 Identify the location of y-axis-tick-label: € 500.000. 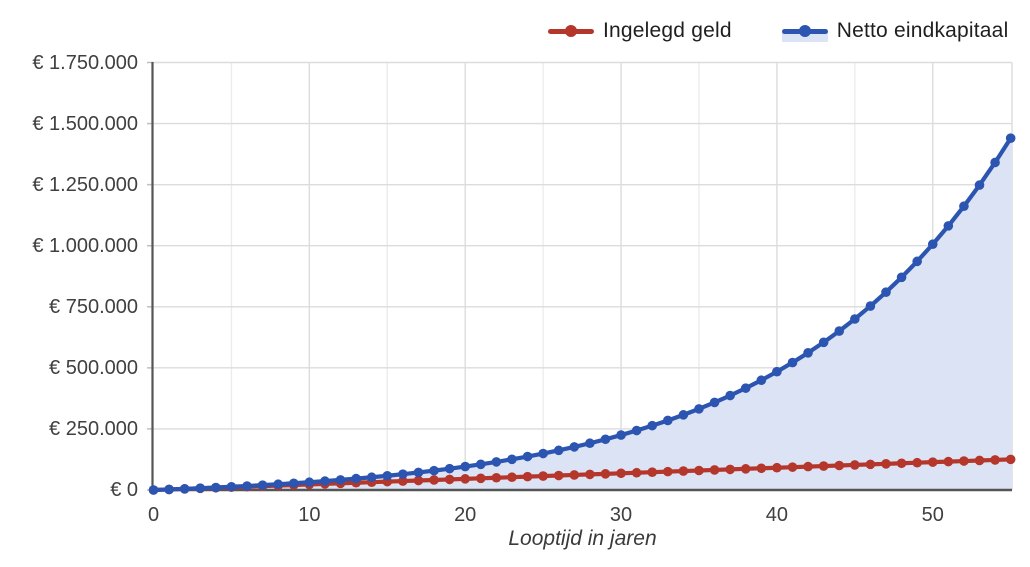
(93, 367).